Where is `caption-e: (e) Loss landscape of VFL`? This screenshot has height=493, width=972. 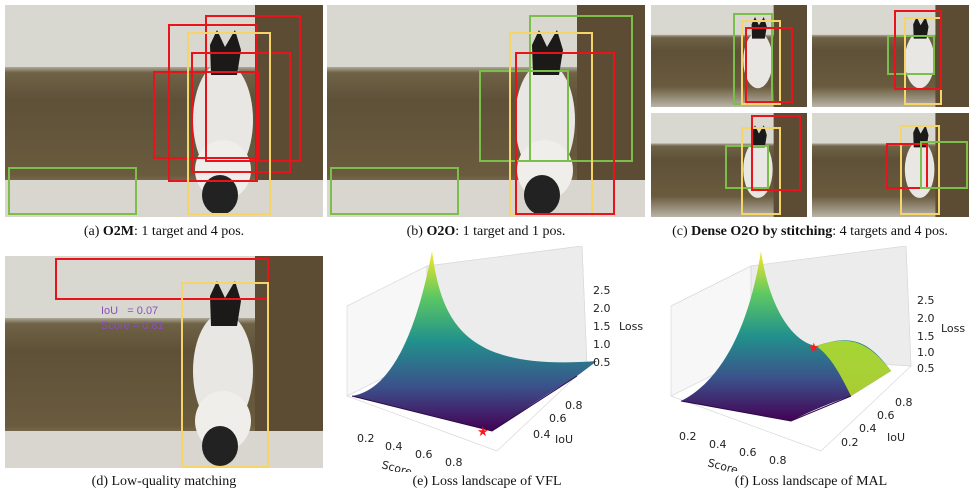
caption-e: (e) Loss landscape of VFL is located at coordinates (487, 481).